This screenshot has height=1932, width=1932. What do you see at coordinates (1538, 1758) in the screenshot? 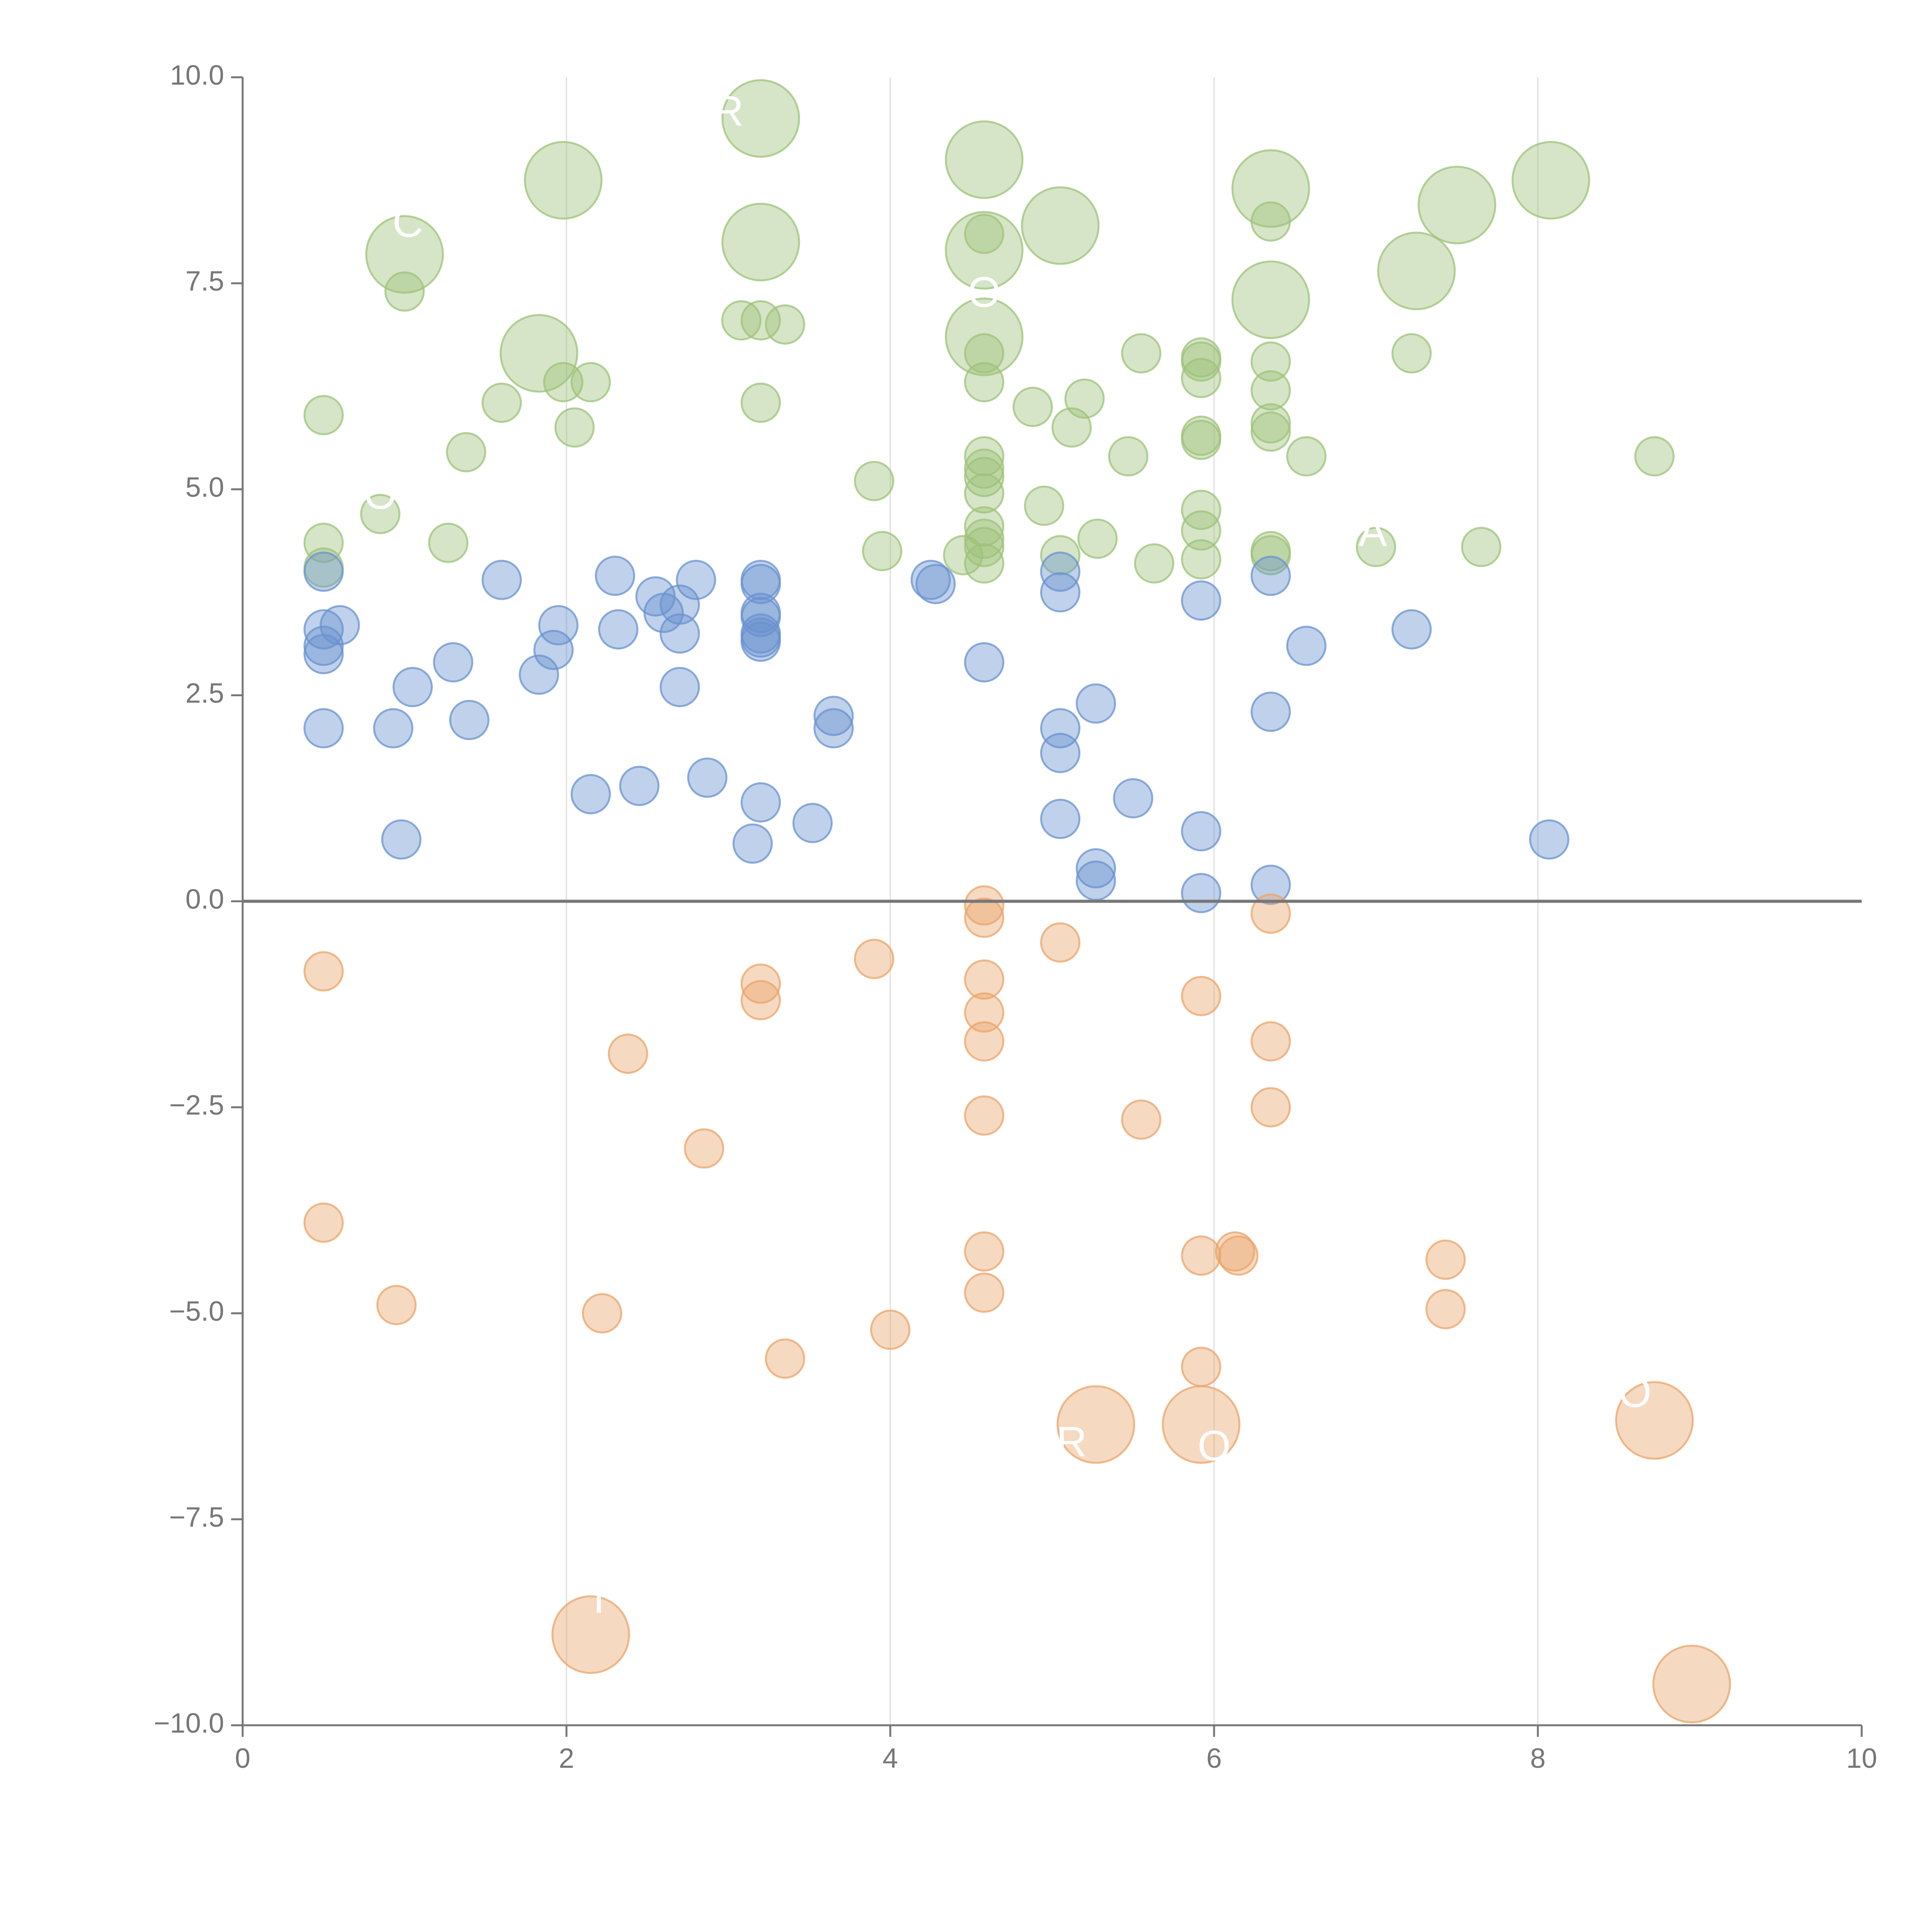
I see `x-tick-label: 8` at bounding box center [1538, 1758].